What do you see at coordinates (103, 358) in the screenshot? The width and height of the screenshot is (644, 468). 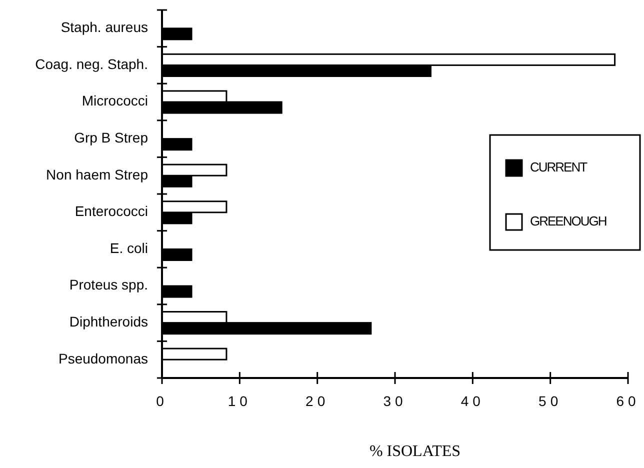 I see `y-tick-label: Pseudomonas` at bounding box center [103, 358].